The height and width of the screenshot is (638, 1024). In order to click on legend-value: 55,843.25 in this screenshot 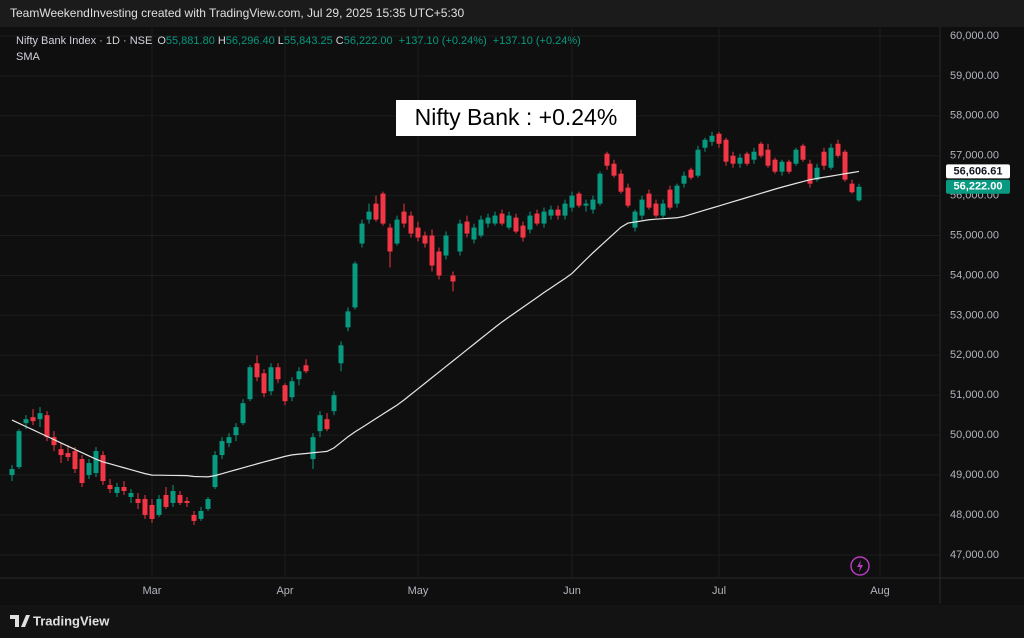, I will do `click(308, 41)`.